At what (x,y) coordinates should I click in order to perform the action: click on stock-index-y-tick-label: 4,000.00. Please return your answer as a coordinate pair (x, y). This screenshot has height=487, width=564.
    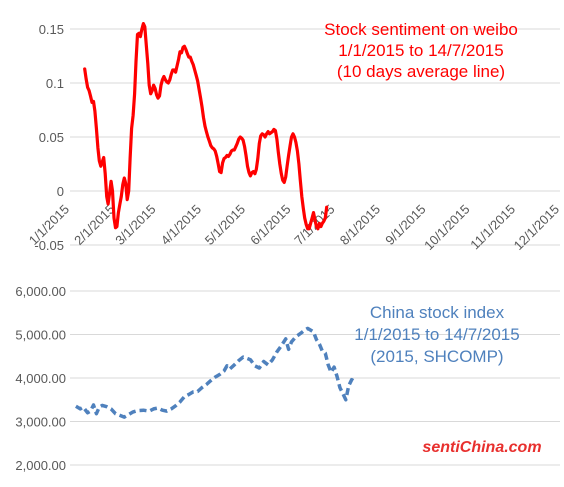
    Looking at the image, I should click on (40, 378).